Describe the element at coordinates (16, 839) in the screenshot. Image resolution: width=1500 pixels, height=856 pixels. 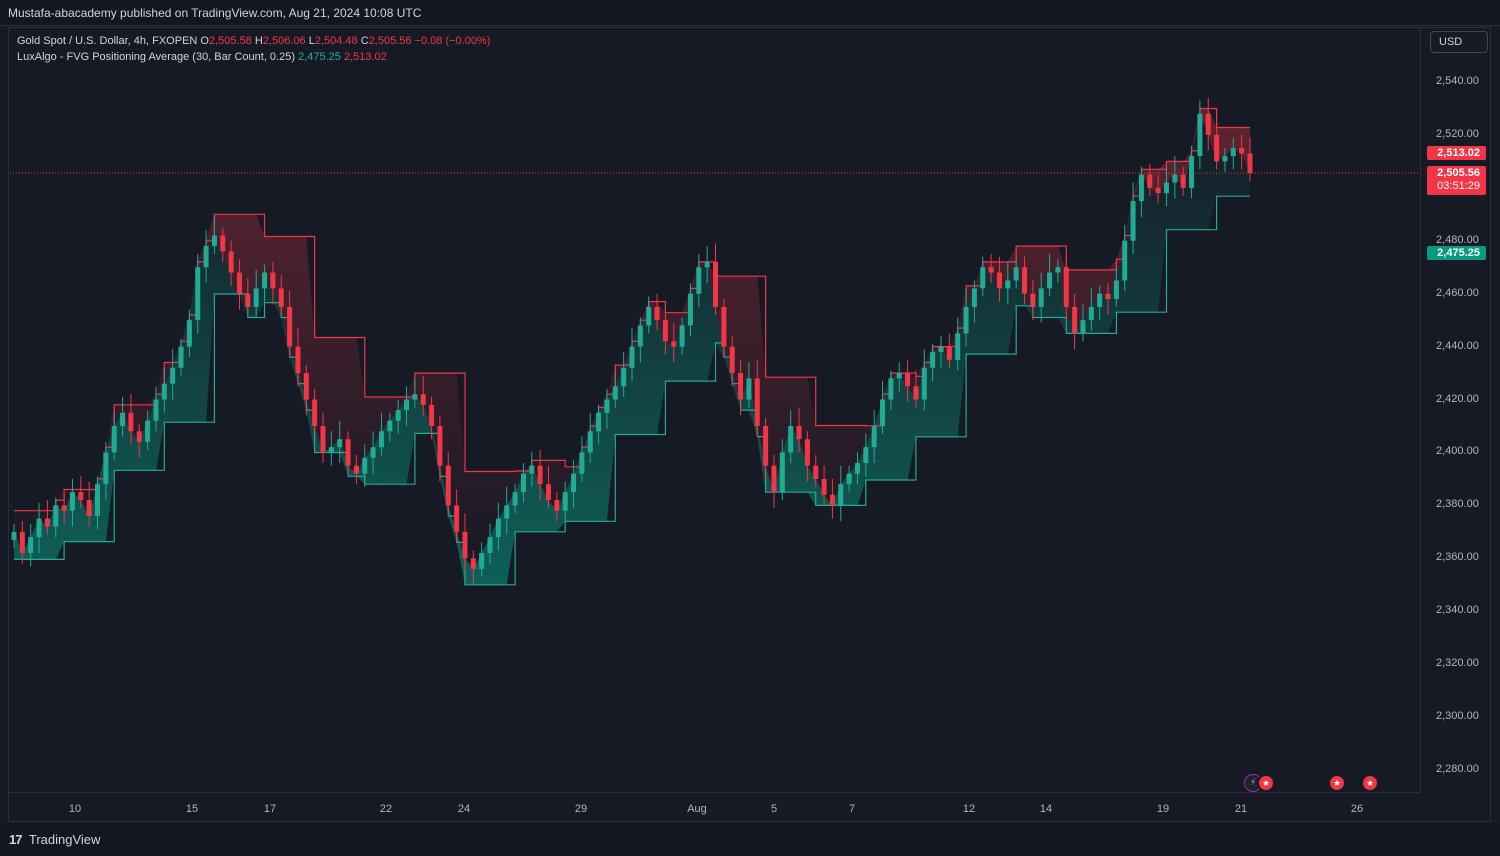
I see `tradingview-logo-icon: 17` at that location.